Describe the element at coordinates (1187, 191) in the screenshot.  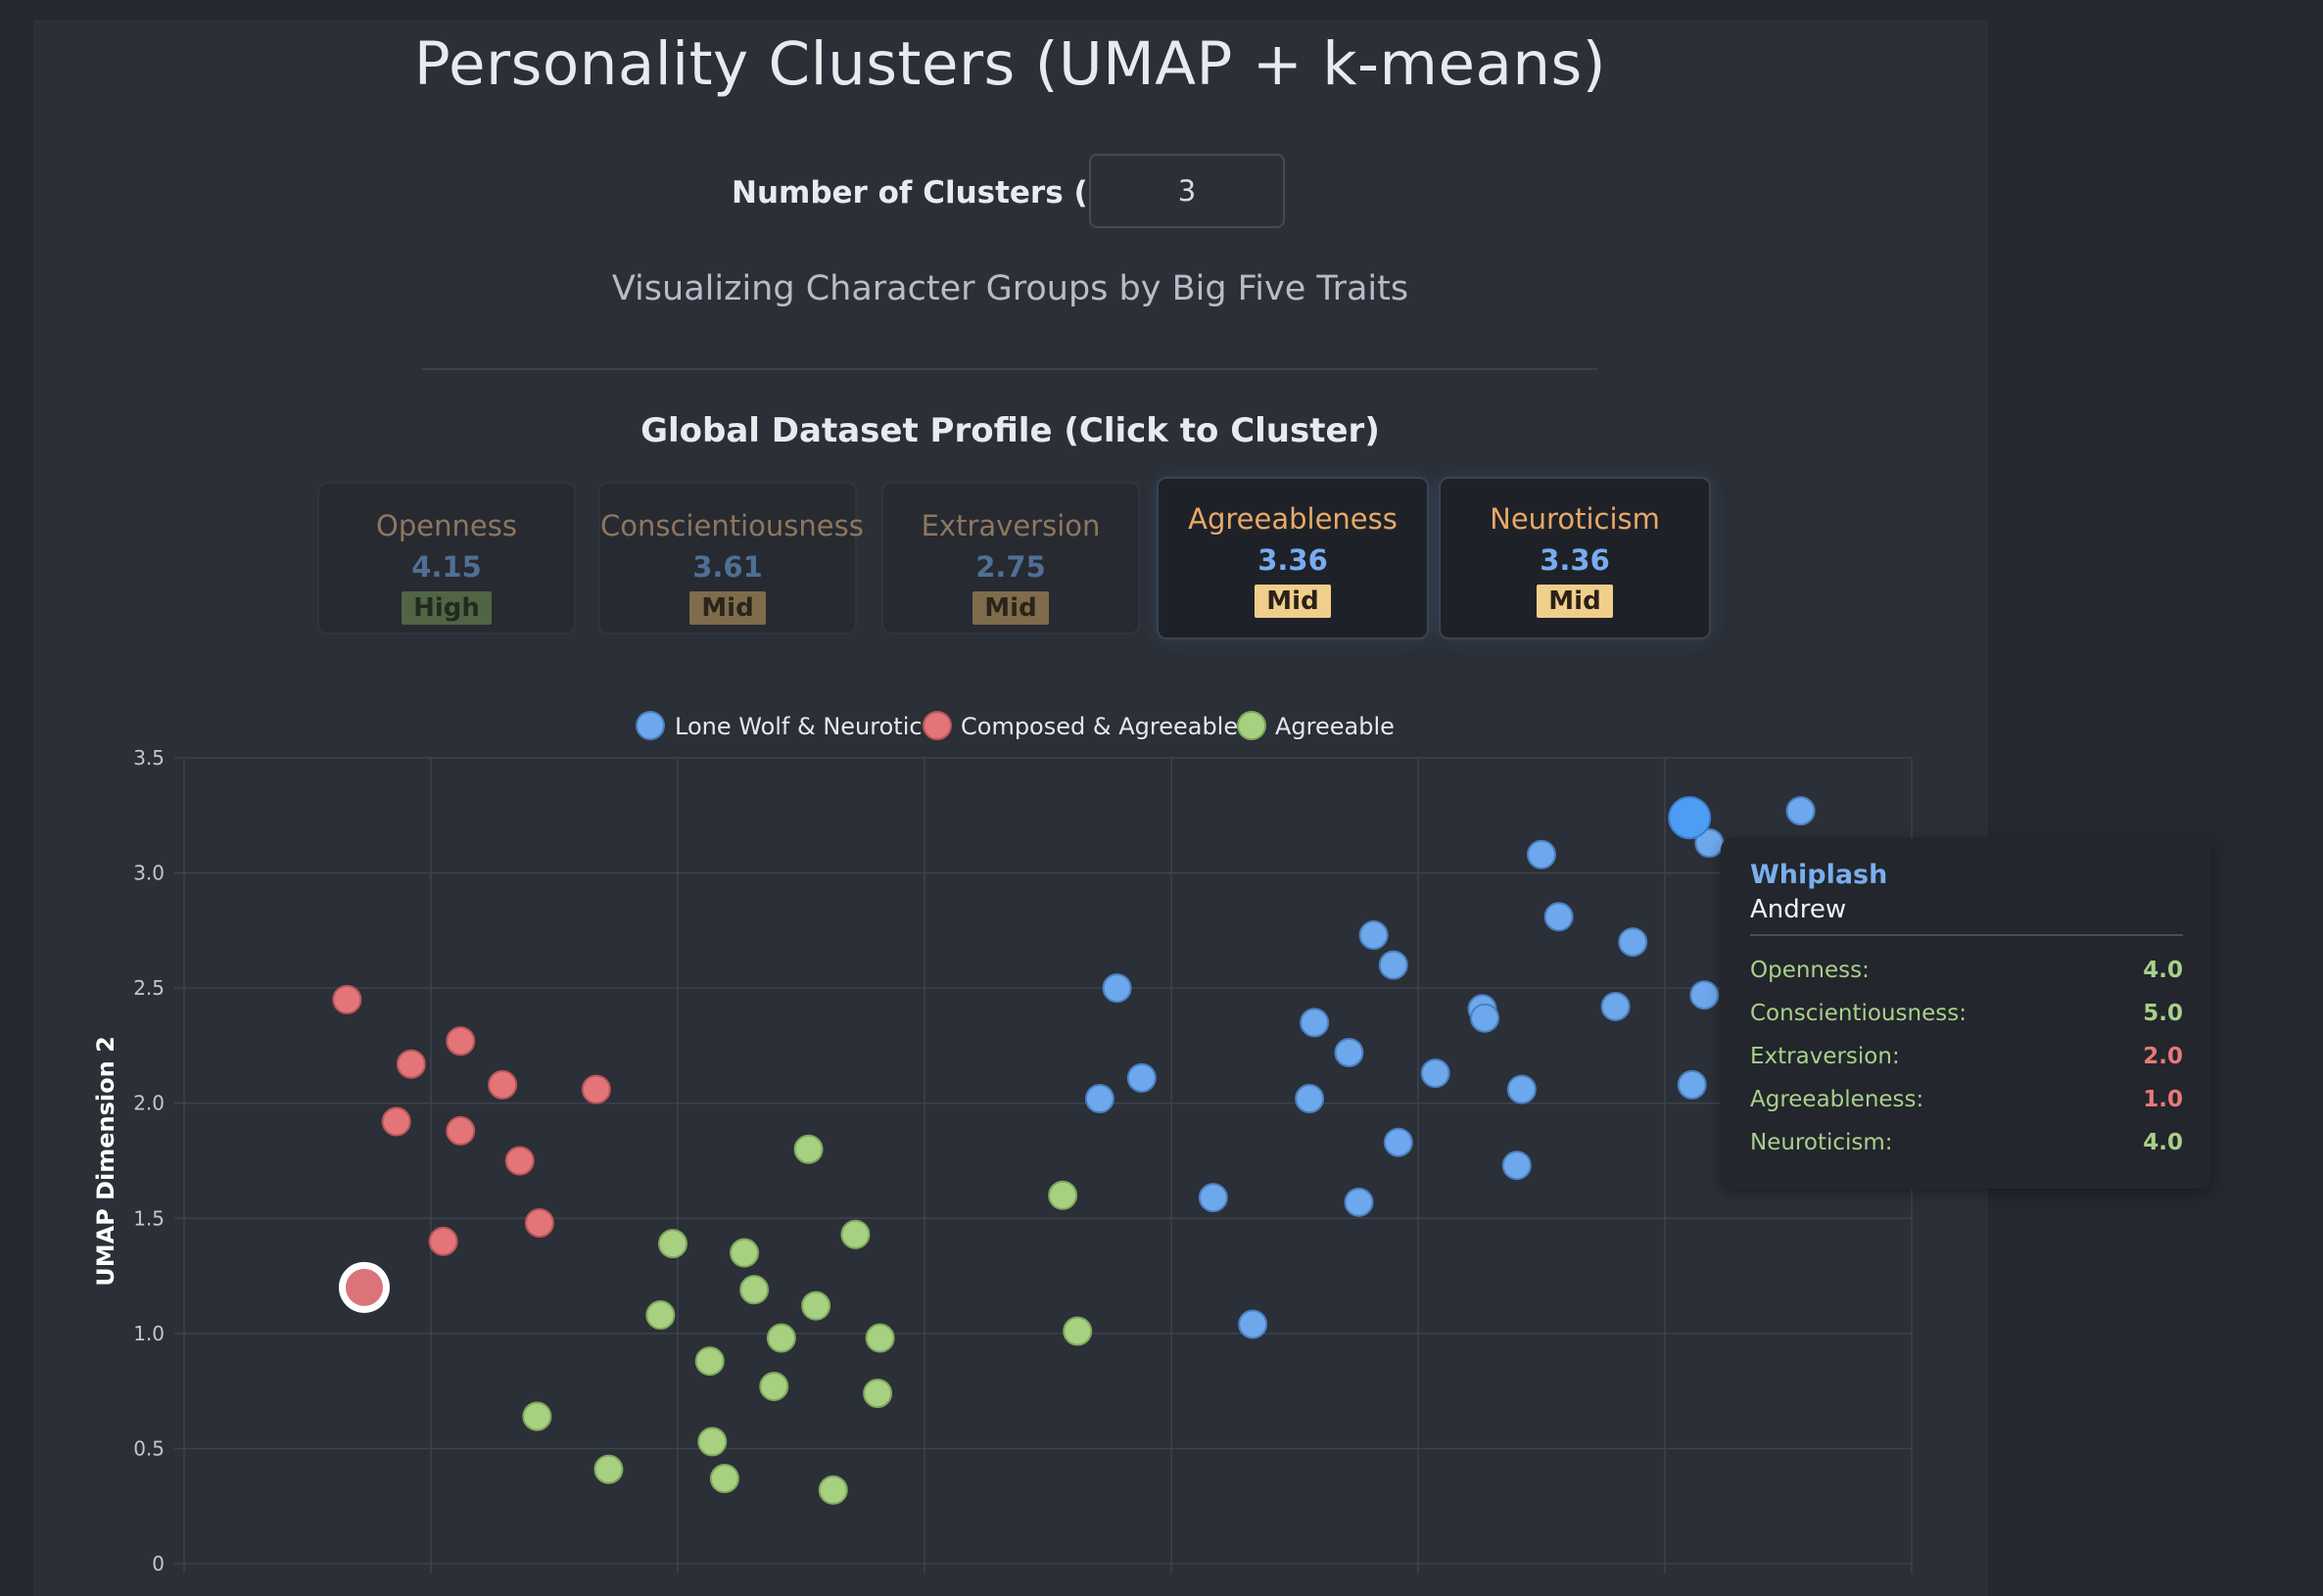
I see `k-input` at that location.